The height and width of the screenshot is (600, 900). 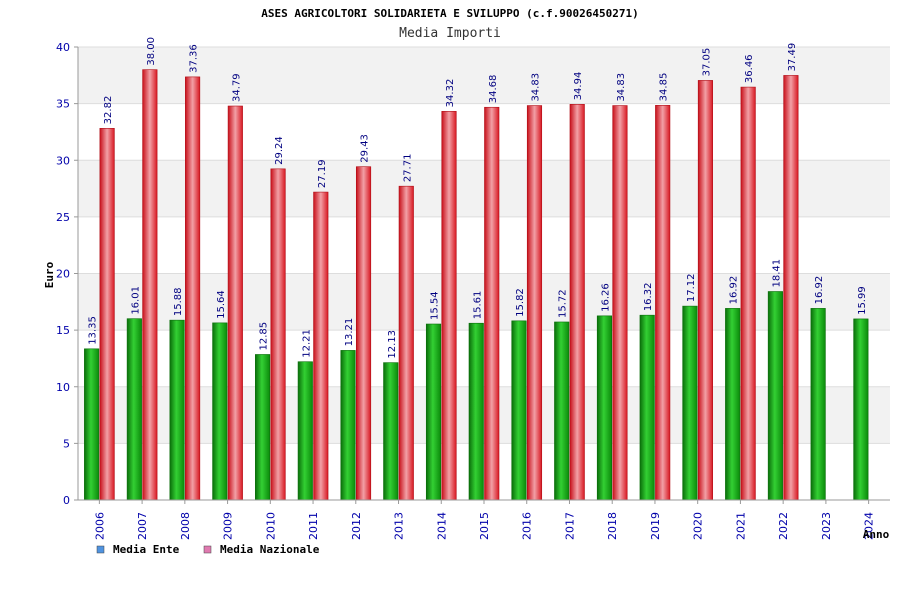 What do you see at coordinates (108, 110) in the screenshot?
I see `data-label-media-nazionale: 32.82` at bounding box center [108, 110].